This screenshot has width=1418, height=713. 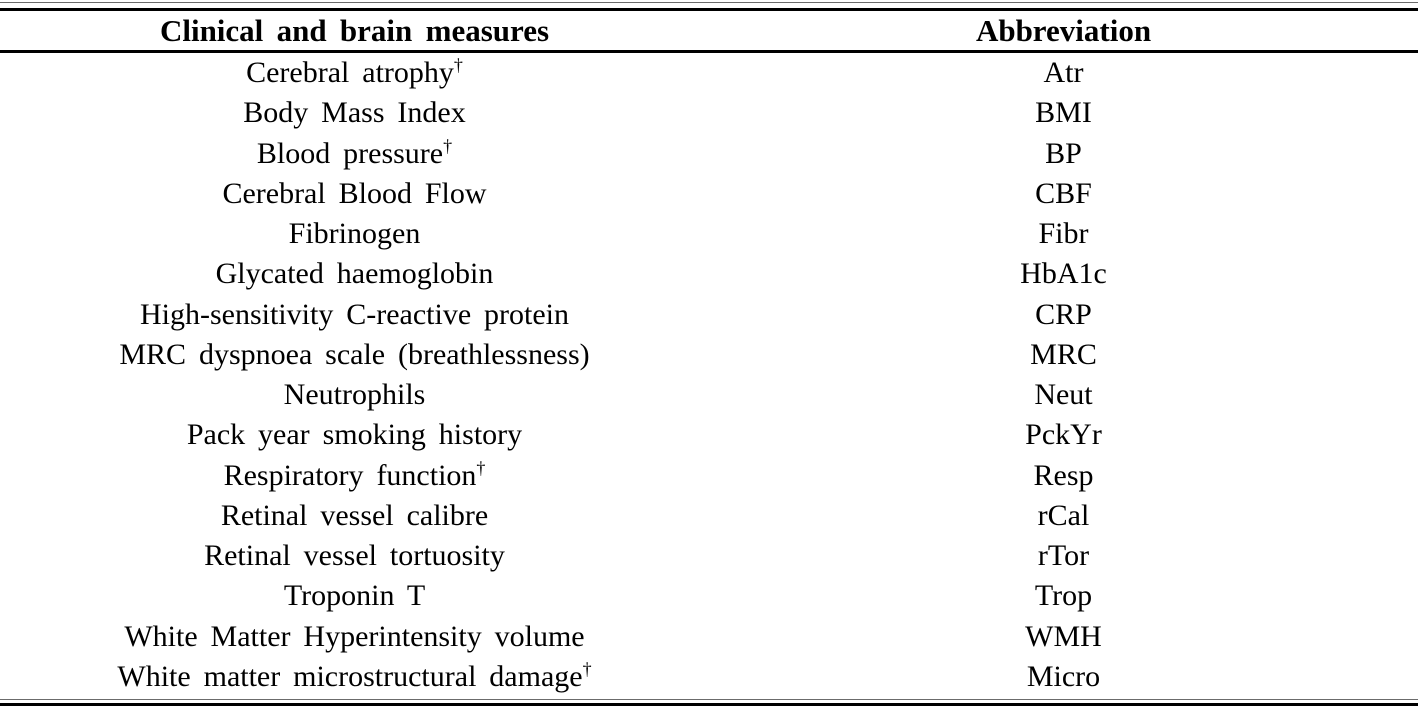 I want to click on table-row: Cerebral Blood Flow CBF, so click(x=709, y=194).